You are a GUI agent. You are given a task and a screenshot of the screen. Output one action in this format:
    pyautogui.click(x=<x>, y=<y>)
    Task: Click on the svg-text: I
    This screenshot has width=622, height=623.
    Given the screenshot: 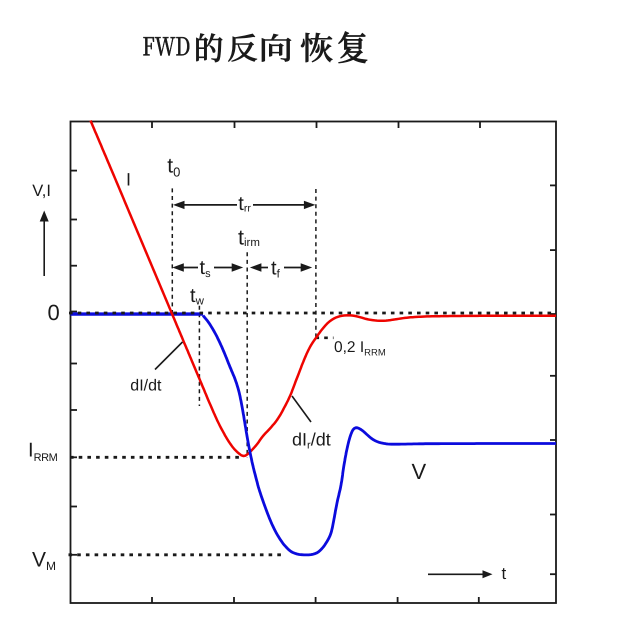 What is the action you would take?
    pyautogui.click(x=128, y=179)
    